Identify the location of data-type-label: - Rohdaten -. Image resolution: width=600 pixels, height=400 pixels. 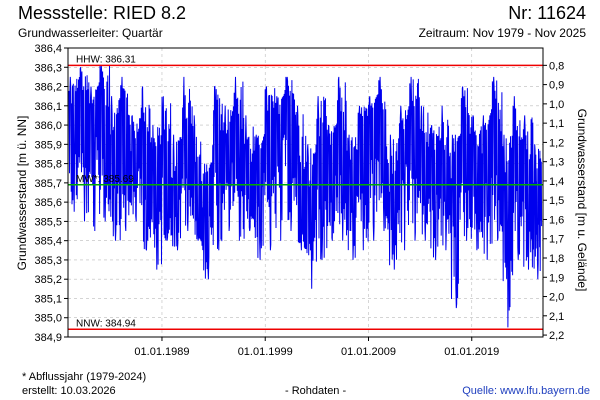
(316, 391).